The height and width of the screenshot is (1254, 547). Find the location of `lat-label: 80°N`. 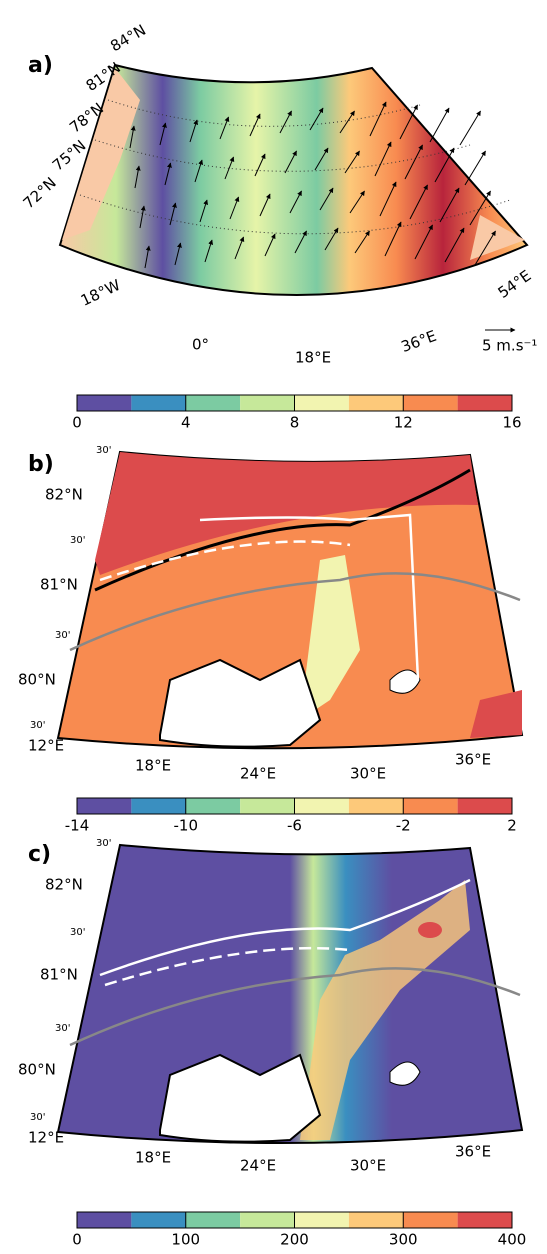

lat-label: 80°N is located at coordinates (37, 1070).